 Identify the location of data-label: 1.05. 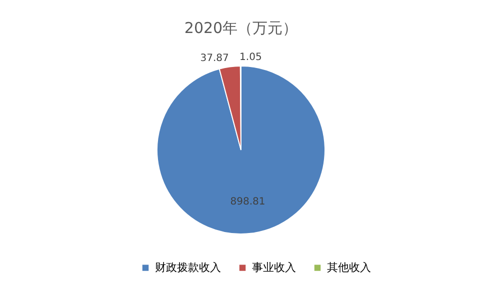
(251, 57).